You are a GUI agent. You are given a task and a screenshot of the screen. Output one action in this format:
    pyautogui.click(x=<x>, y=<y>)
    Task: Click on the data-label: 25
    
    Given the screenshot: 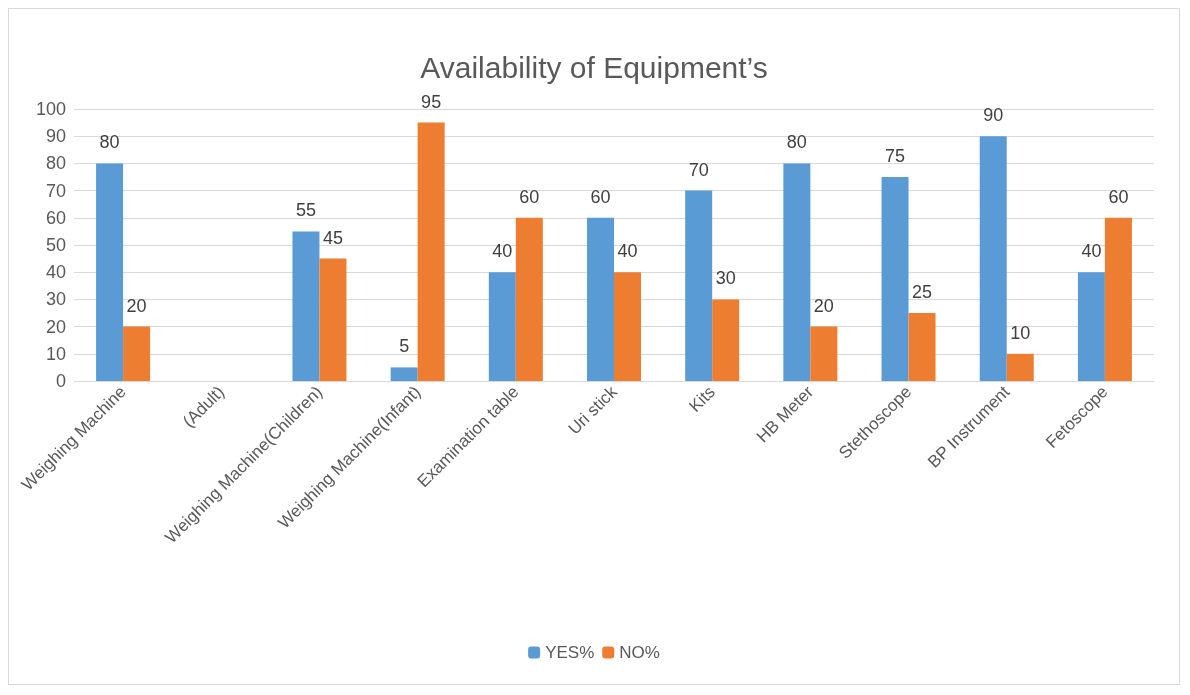 What is the action you would take?
    pyautogui.click(x=922, y=292)
    